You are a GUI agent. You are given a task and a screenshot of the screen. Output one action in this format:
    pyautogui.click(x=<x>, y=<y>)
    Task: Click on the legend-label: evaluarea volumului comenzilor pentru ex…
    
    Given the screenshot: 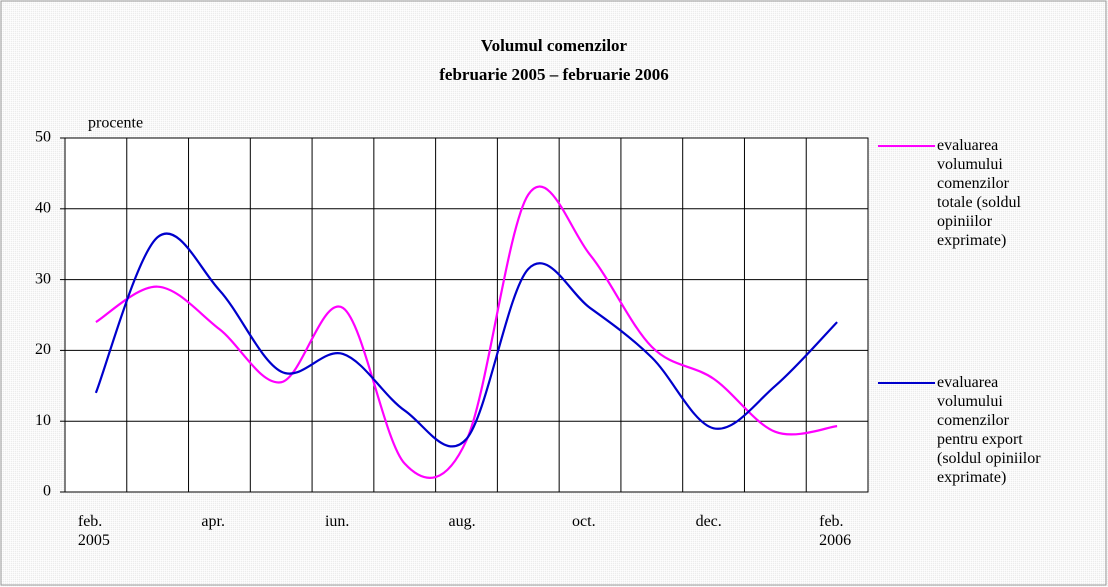 What is the action you would take?
    pyautogui.click(x=989, y=430)
    